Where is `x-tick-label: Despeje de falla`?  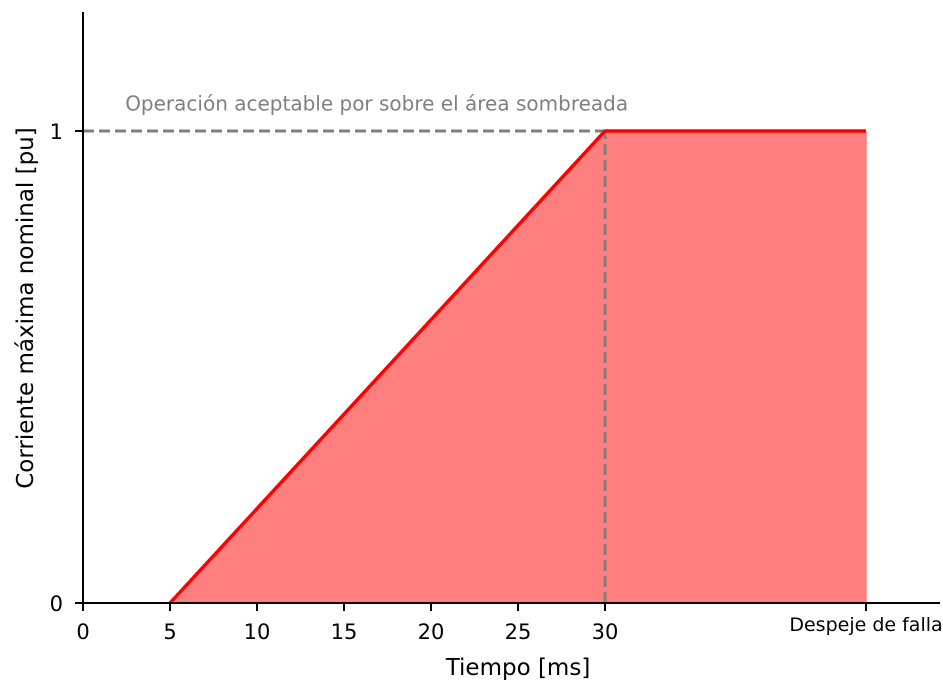 x-tick-label: Despeje de falla is located at coordinates (865, 625).